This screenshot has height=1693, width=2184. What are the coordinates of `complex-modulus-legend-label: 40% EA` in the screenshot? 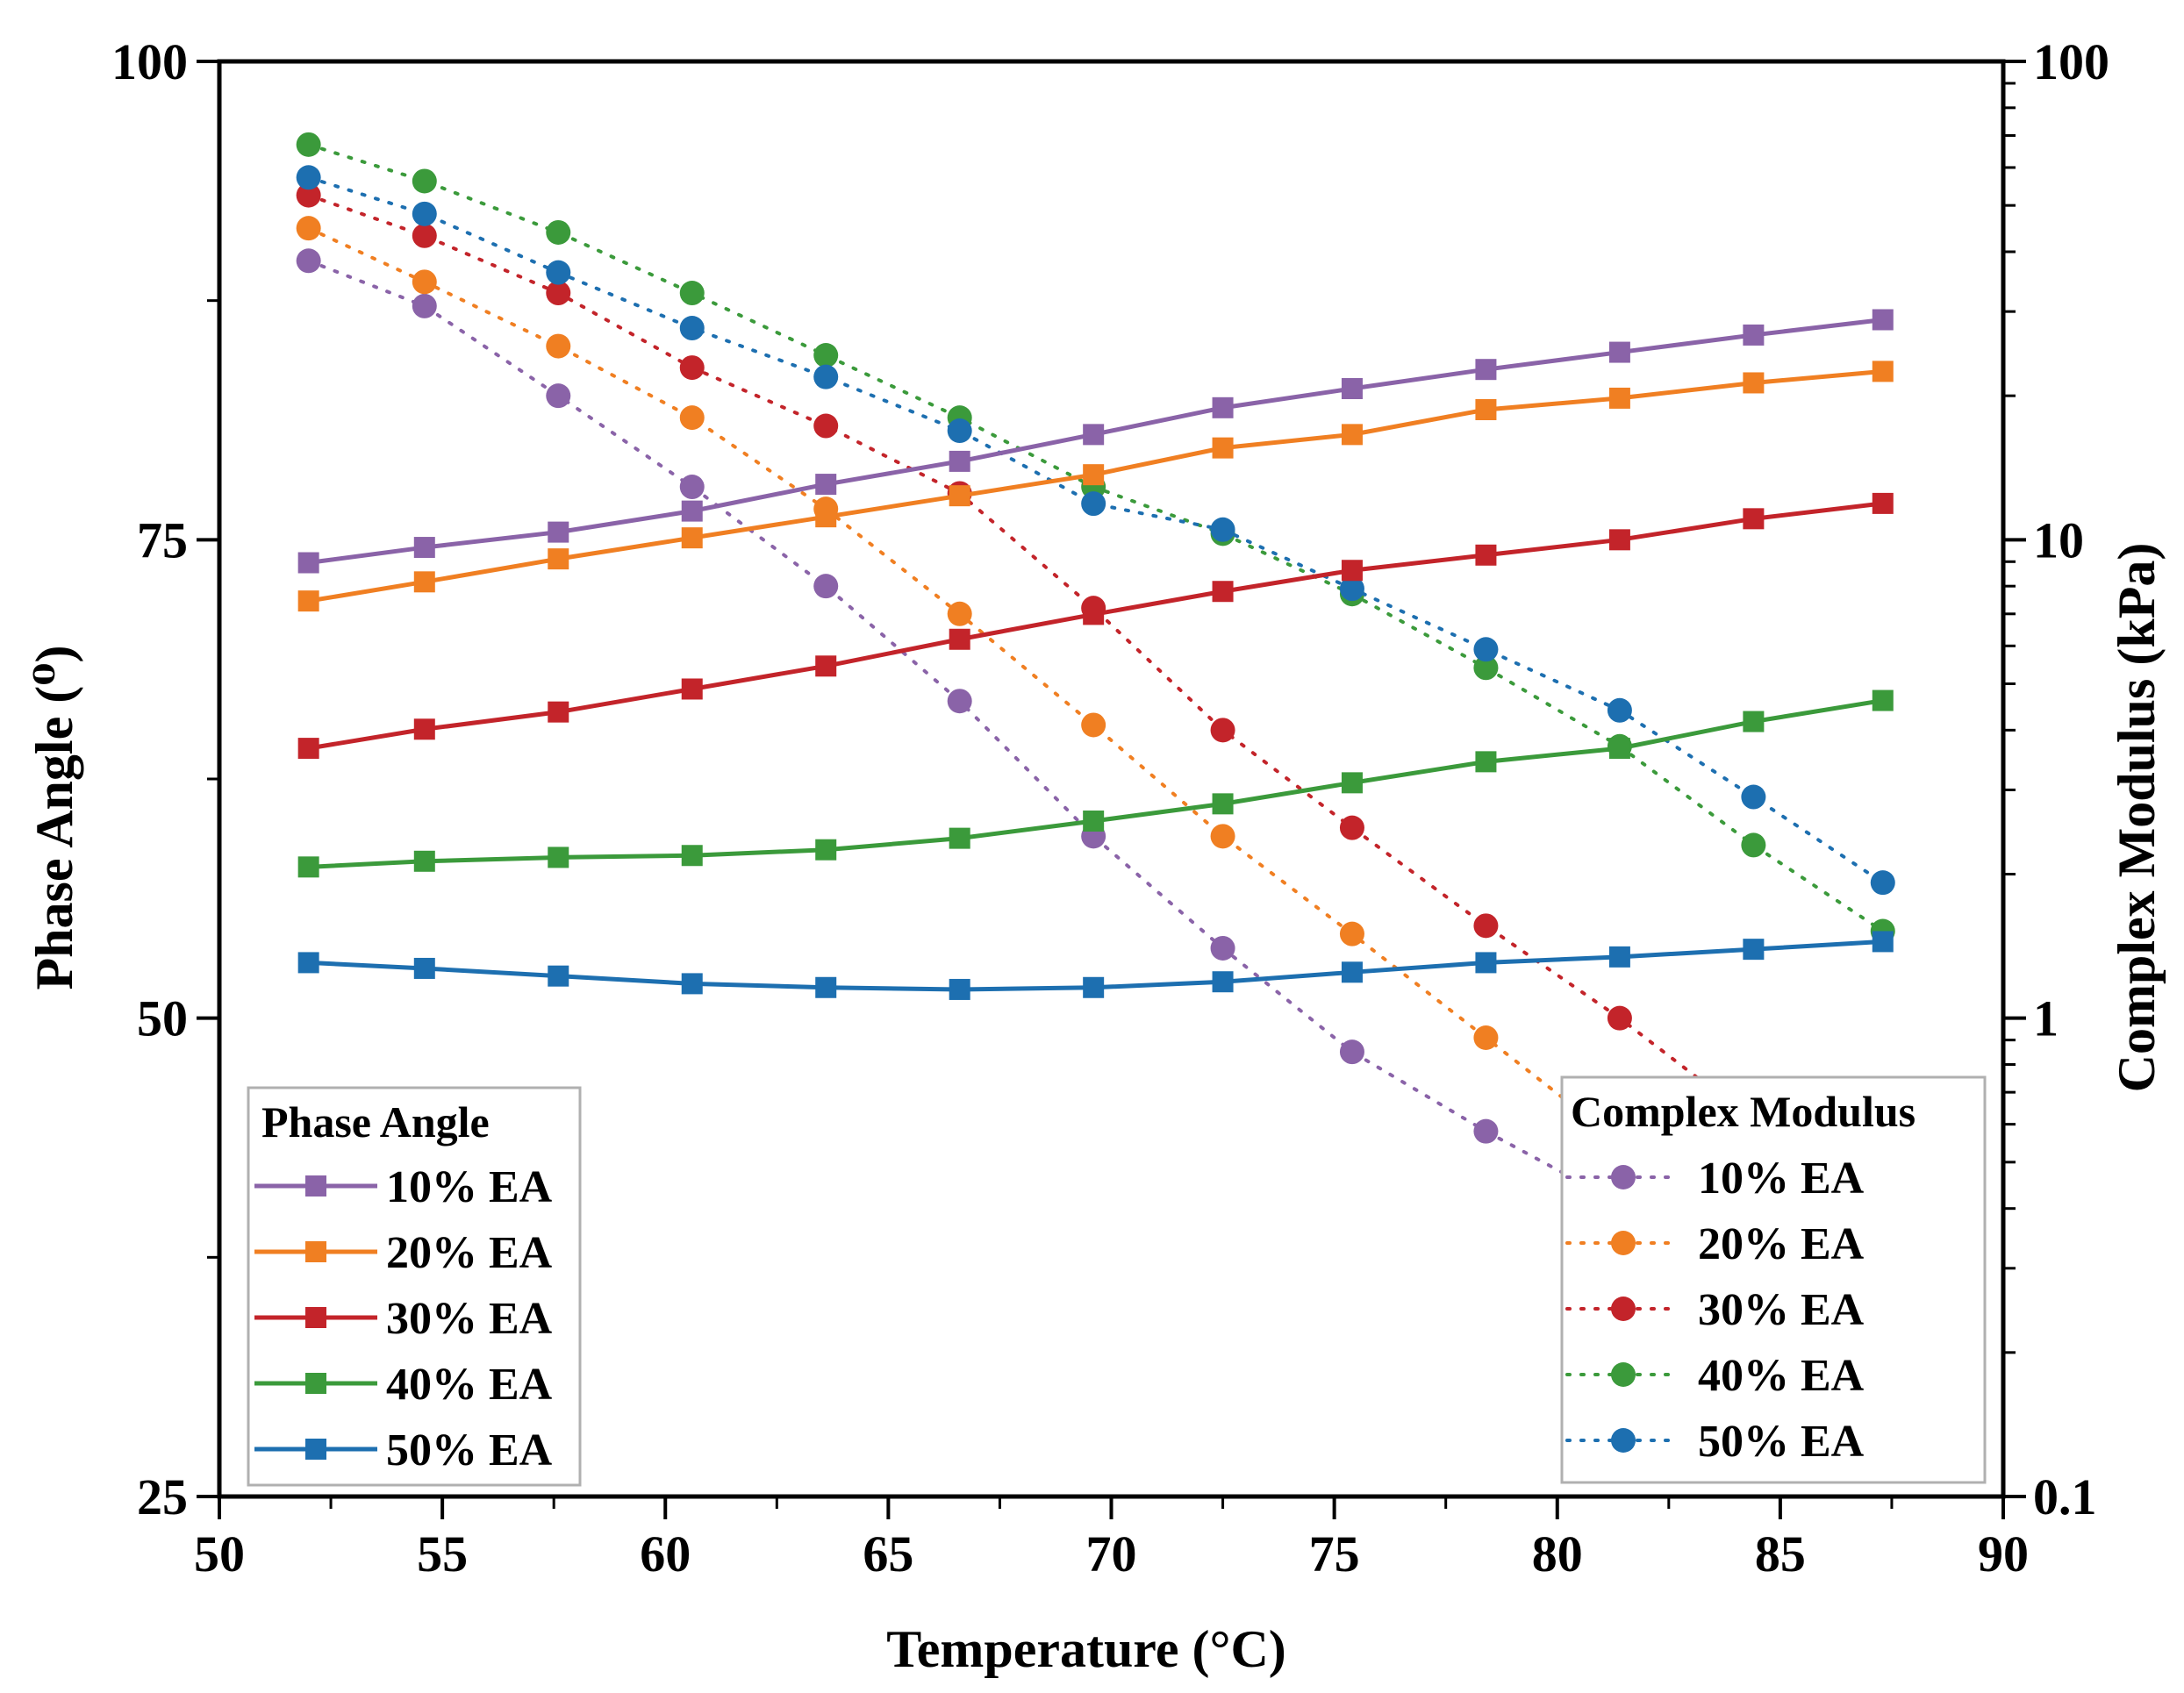 It's located at (1781, 1376).